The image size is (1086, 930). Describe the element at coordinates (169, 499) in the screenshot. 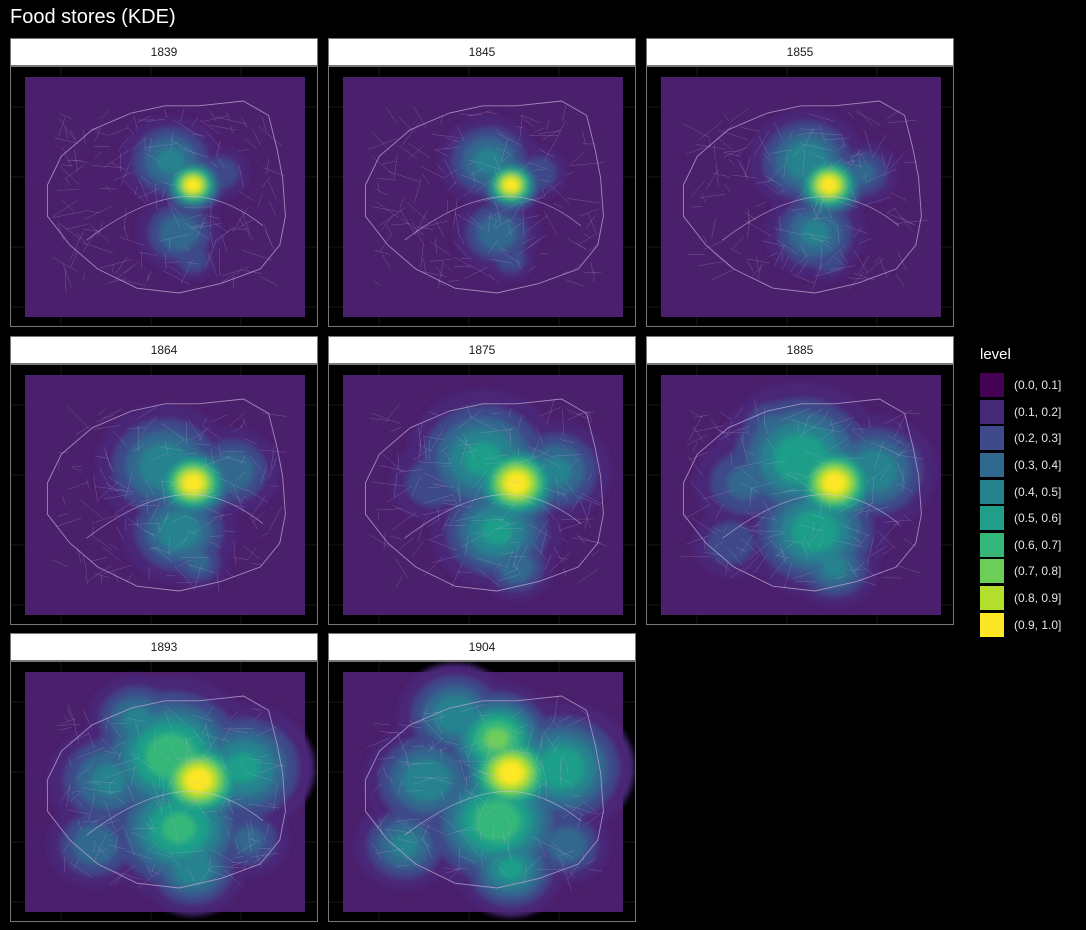

I see `street-network` at that location.